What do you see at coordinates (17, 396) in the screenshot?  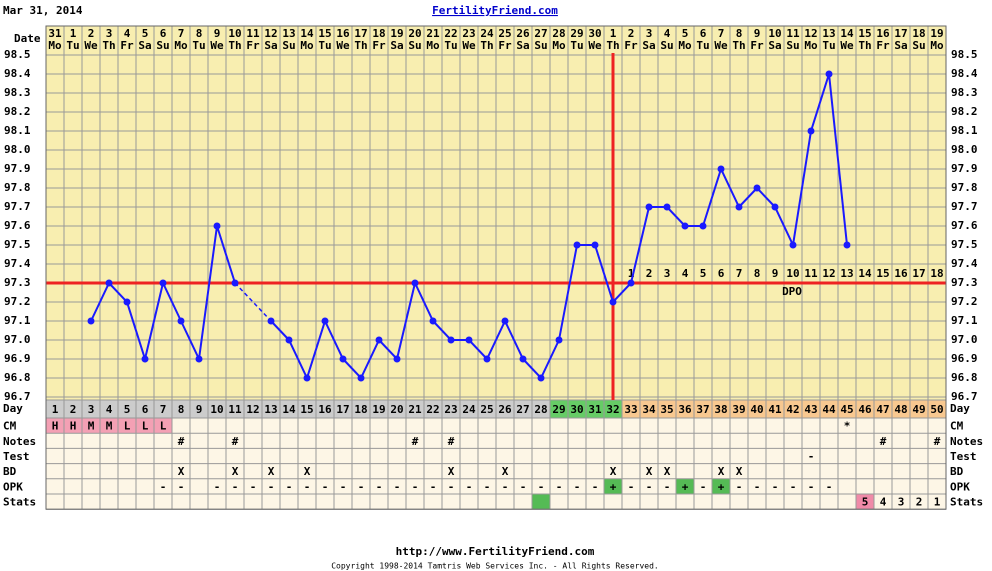 I see `y-tick-label: 96.7` at bounding box center [17, 396].